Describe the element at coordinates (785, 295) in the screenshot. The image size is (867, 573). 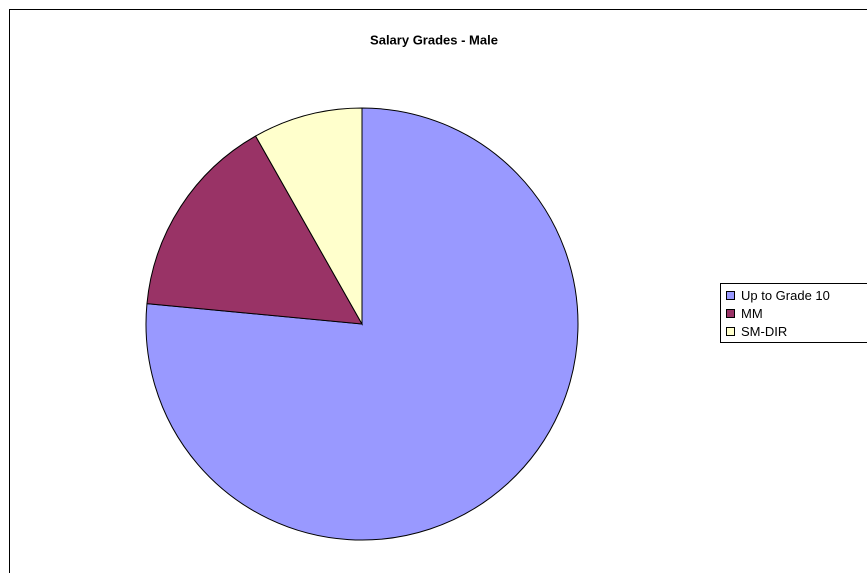
I see `legend-label: Up to Grade 10` at that location.